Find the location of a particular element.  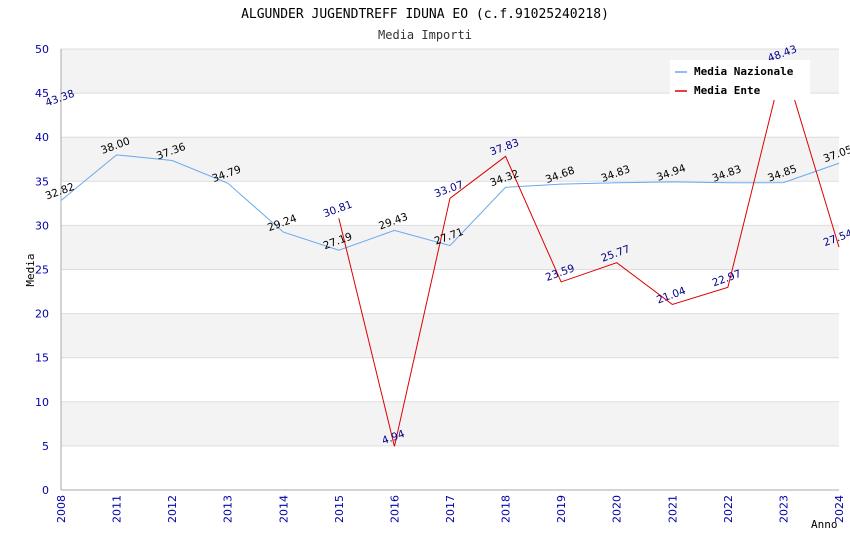

legend-box is located at coordinates (740, 80).